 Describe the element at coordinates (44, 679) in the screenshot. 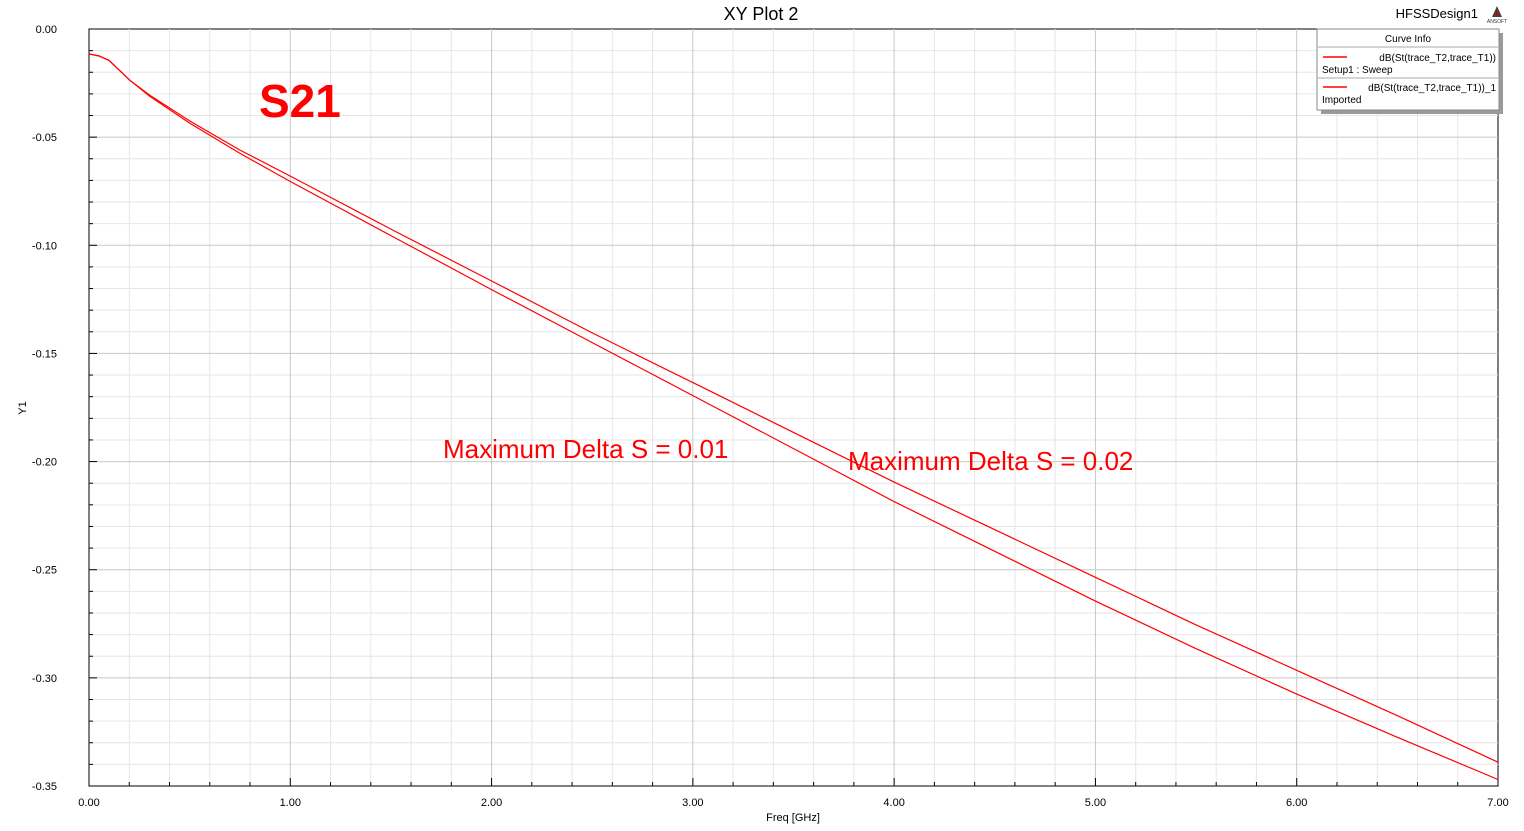

I see `y-tick-label: -0.30` at that location.